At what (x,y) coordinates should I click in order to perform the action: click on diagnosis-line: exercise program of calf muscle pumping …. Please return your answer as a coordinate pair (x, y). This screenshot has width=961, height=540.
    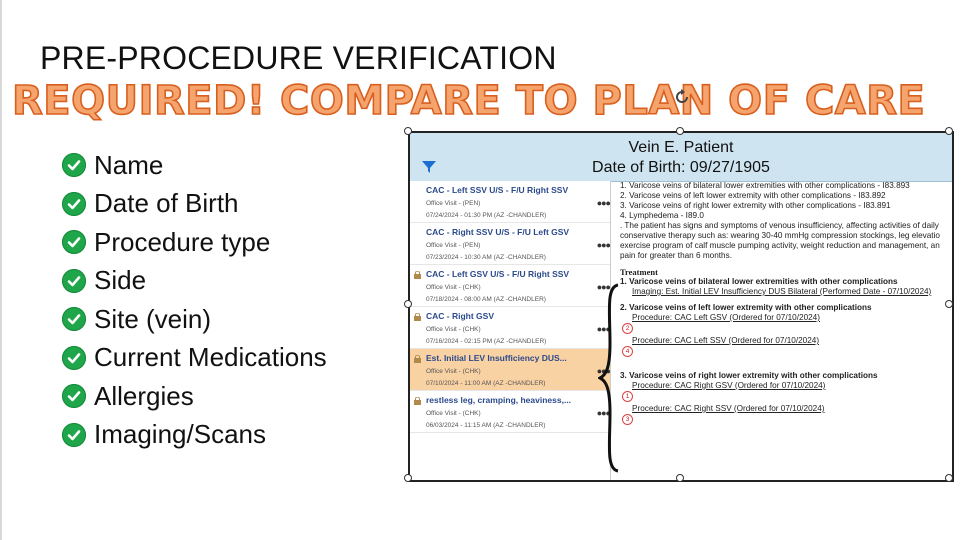
    Looking at the image, I should click on (780, 245).